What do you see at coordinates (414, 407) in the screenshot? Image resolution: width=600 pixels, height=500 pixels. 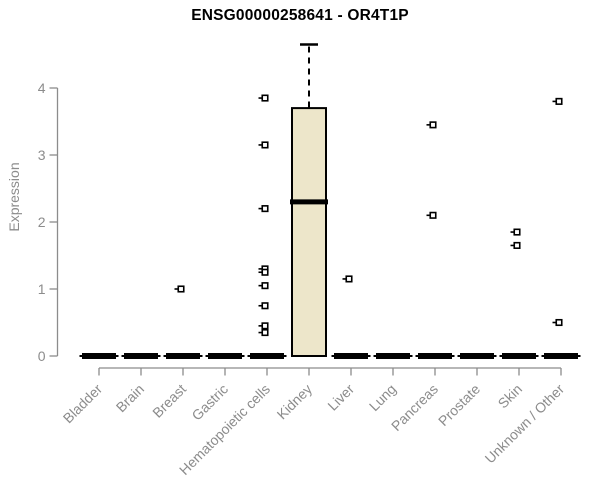 I see `x-tick-label: Pancreas` at bounding box center [414, 407].